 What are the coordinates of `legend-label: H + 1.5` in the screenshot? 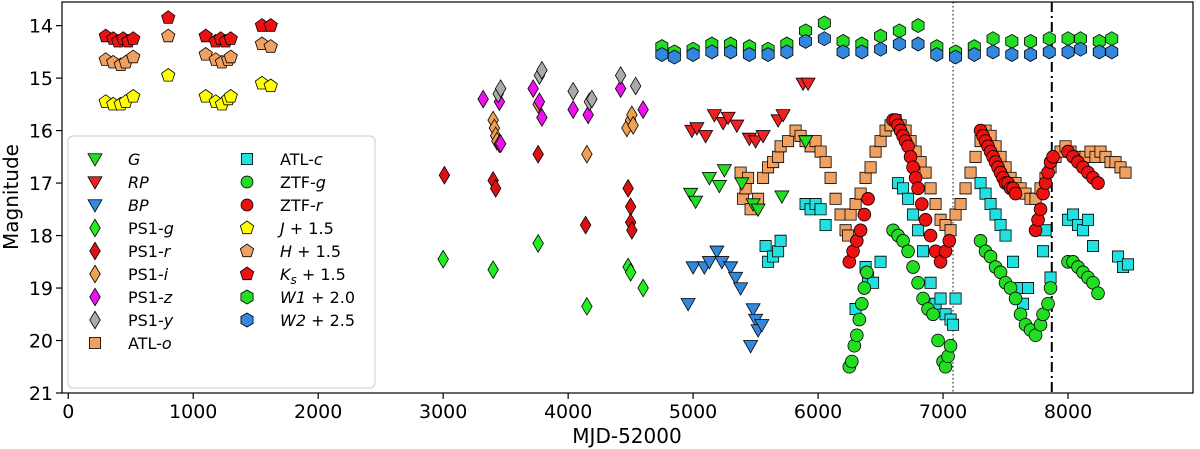 It's located at (310, 251).